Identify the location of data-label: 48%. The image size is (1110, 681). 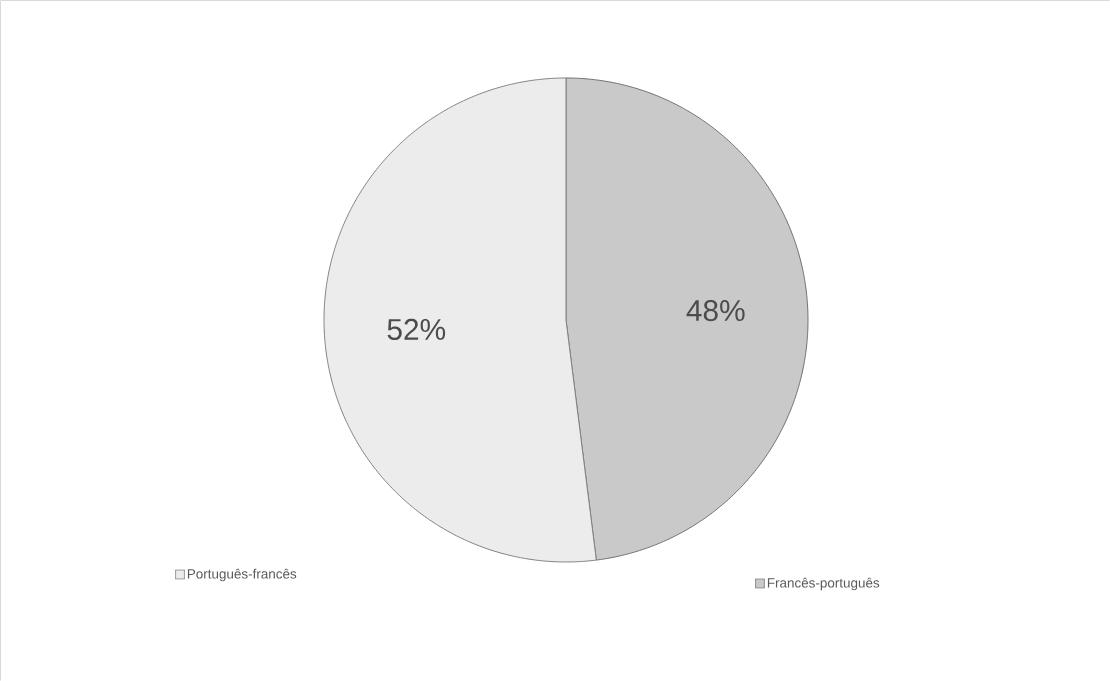
(715, 310).